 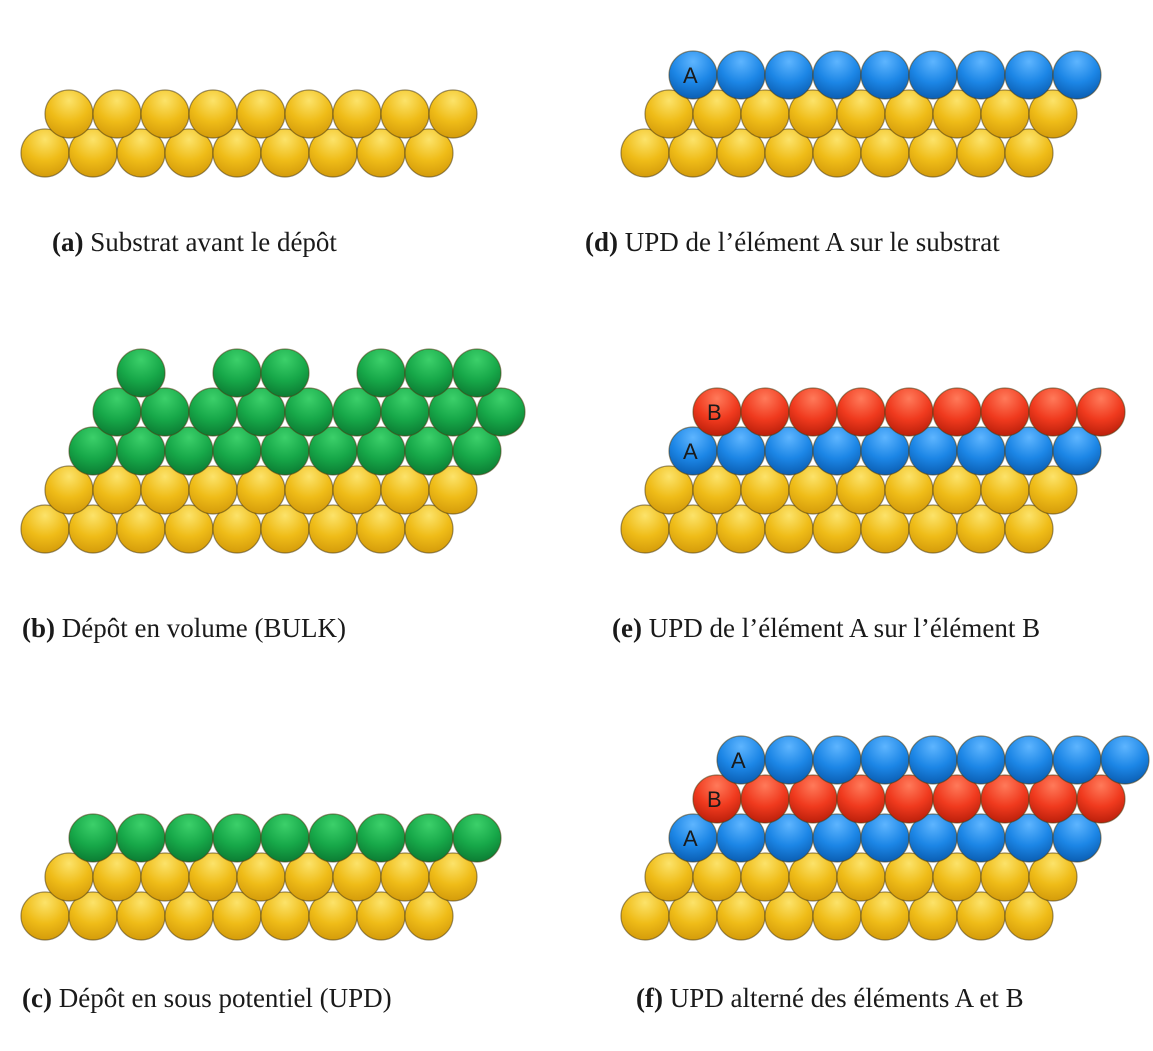 I want to click on caption-panel-a: (a) Substrat avant le dépôt, so click(x=194, y=242).